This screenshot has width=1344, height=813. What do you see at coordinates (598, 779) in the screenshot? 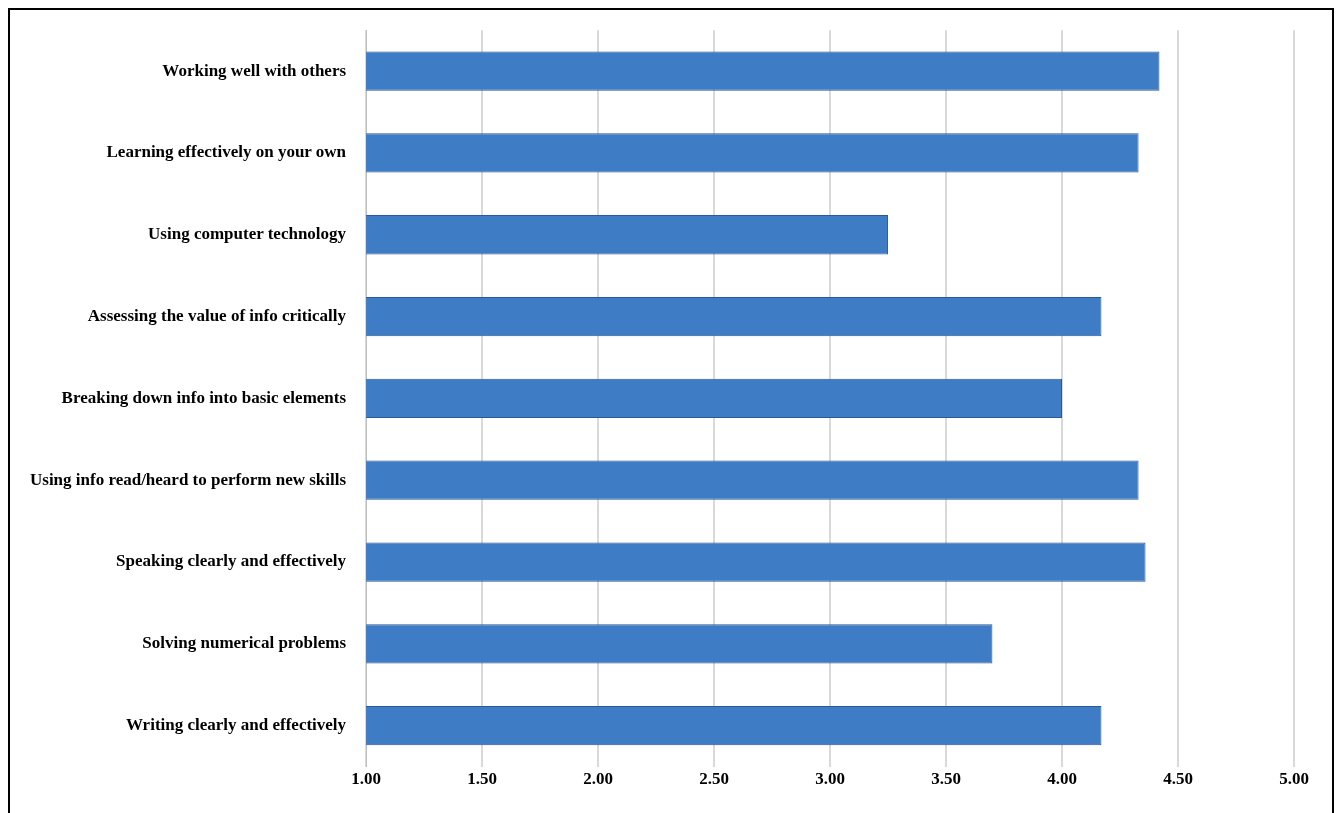
I see `x-tick-label: 2.00` at bounding box center [598, 779].